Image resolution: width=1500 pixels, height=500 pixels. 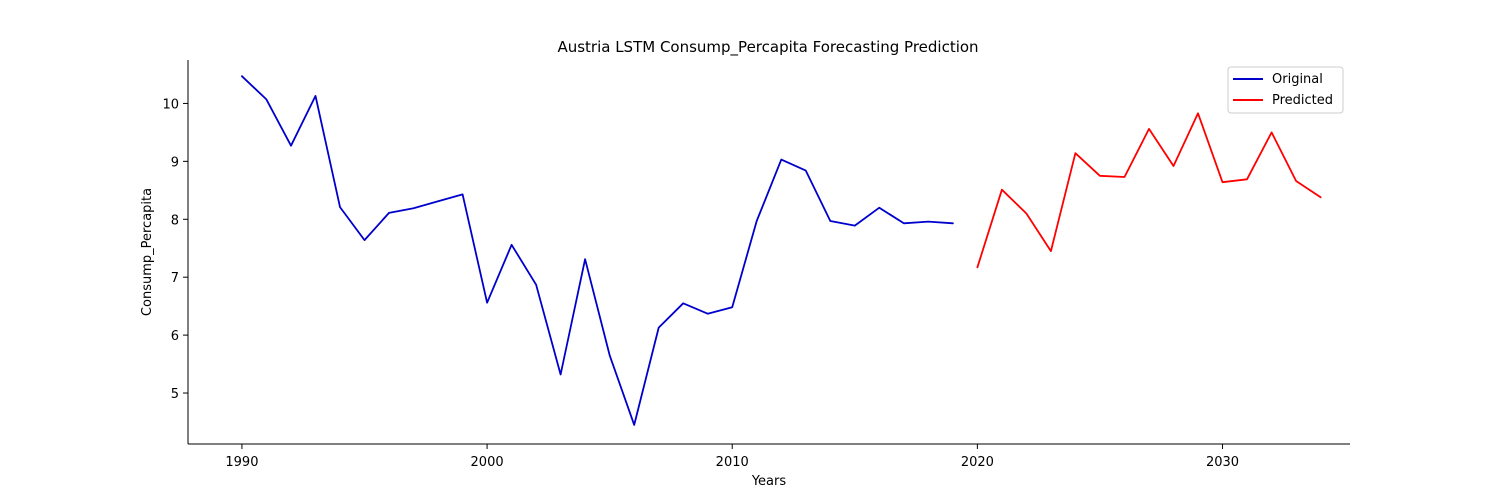 I want to click on legend-label-predicted: Predicted, so click(x=1302, y=100).